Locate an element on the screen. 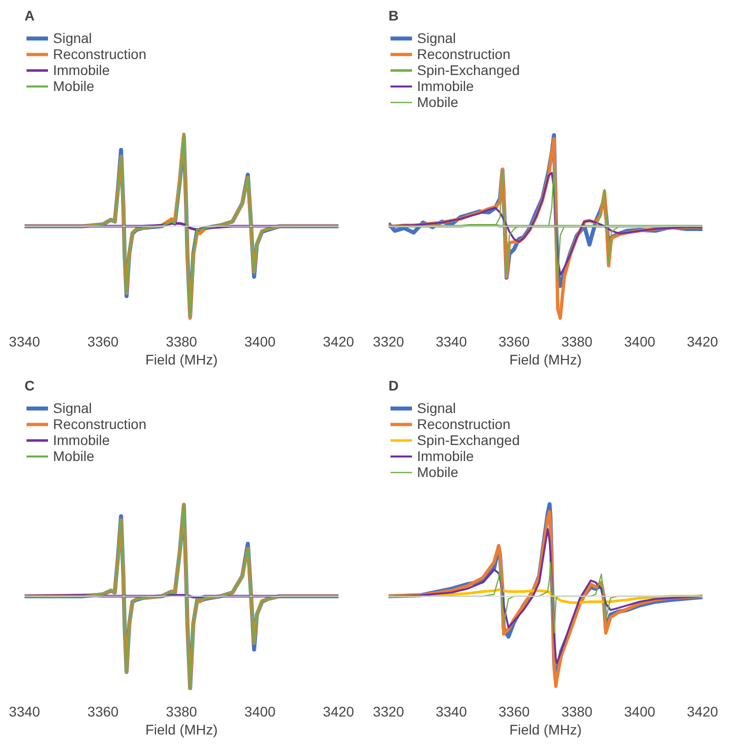  chart-title: B is located at coordinates (393, 16).